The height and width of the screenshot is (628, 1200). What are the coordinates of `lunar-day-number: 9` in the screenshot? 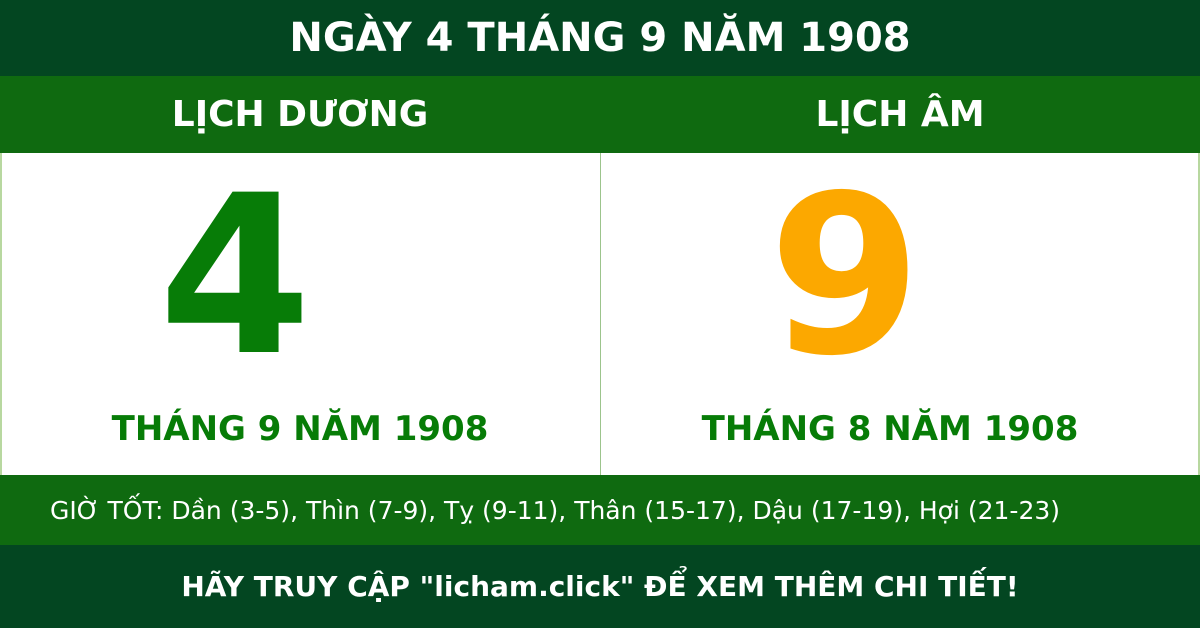 It's located at (845, 276).